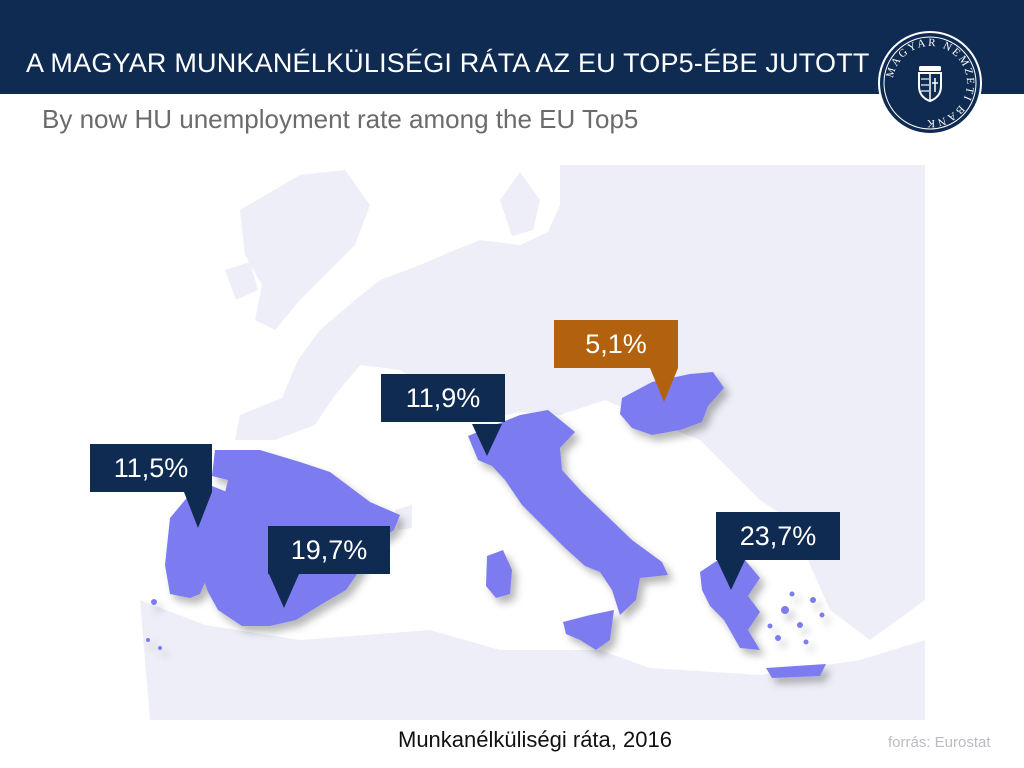  I want to click on sicily-shape, so click(588, 630).